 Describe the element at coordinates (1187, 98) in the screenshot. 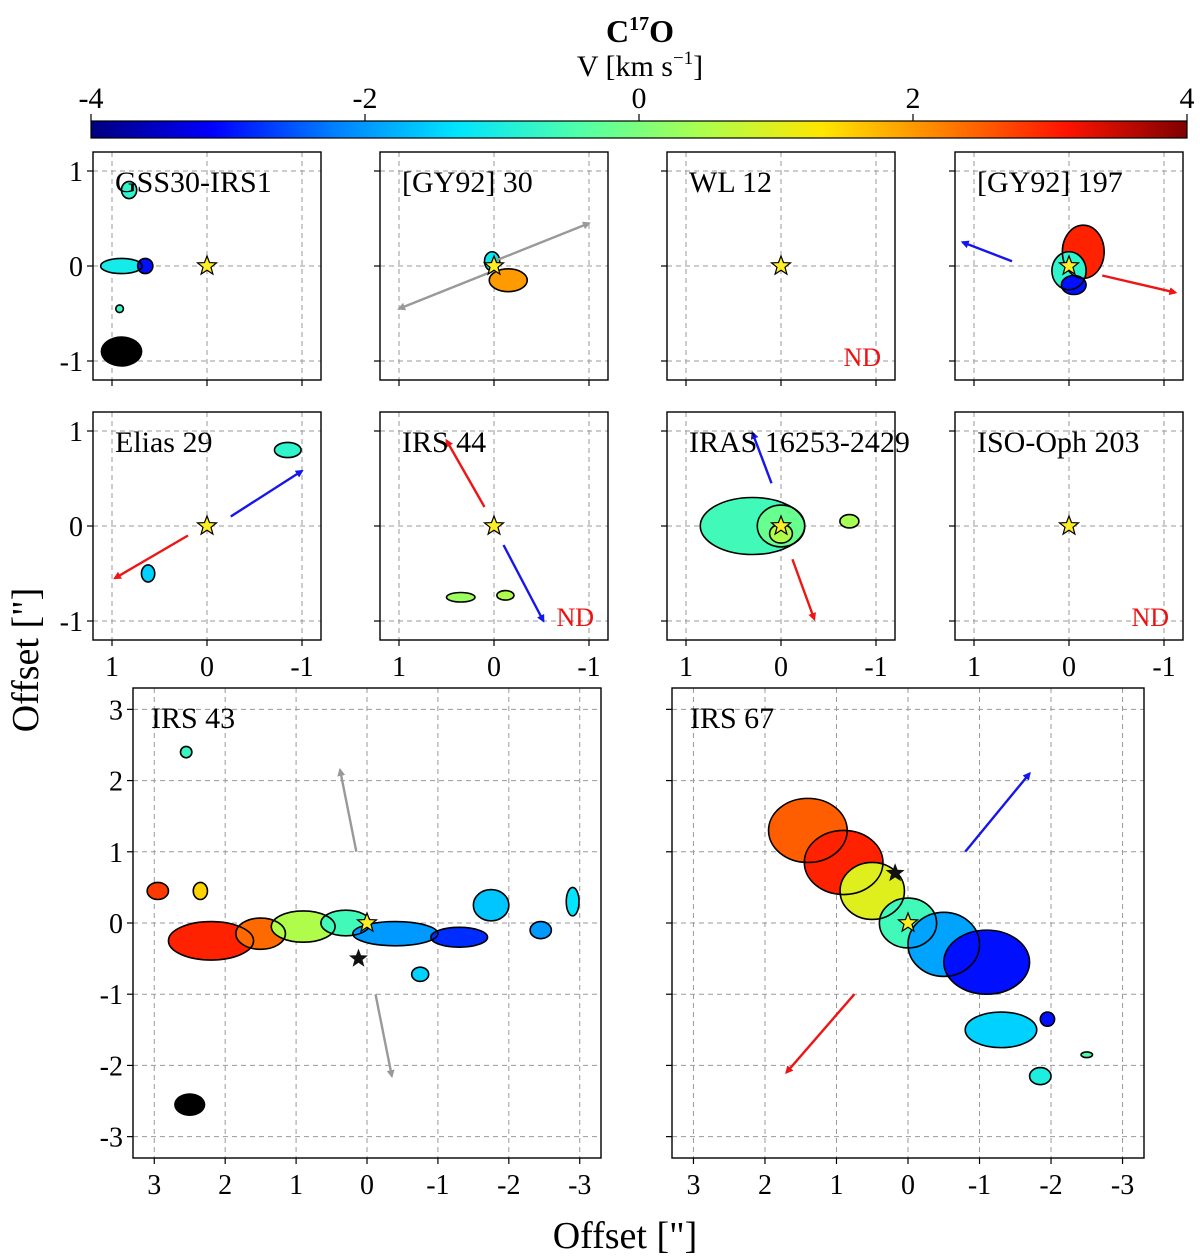

I see `colorbar-tick-label: 4` at that location.